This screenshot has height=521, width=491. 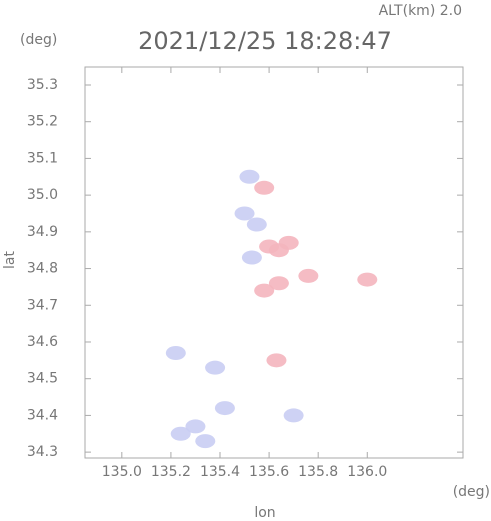 What do you see at coordinates (42, 158) in the screenshot?
I see `y-tick-label: 35.1` at bounding box center [42, 158].